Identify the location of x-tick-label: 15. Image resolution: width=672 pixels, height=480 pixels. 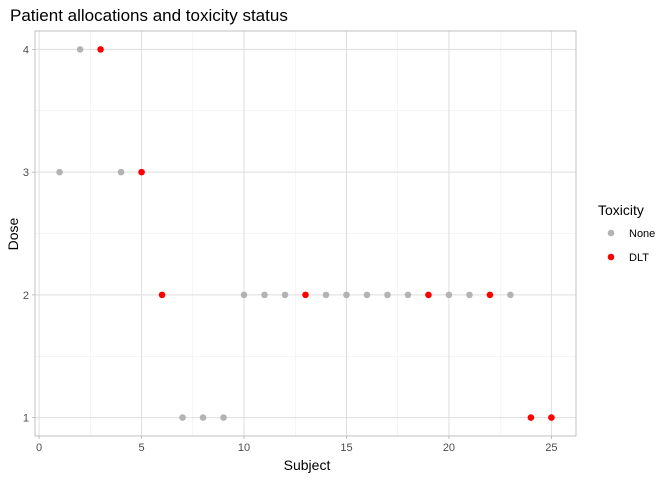
(346, 448).